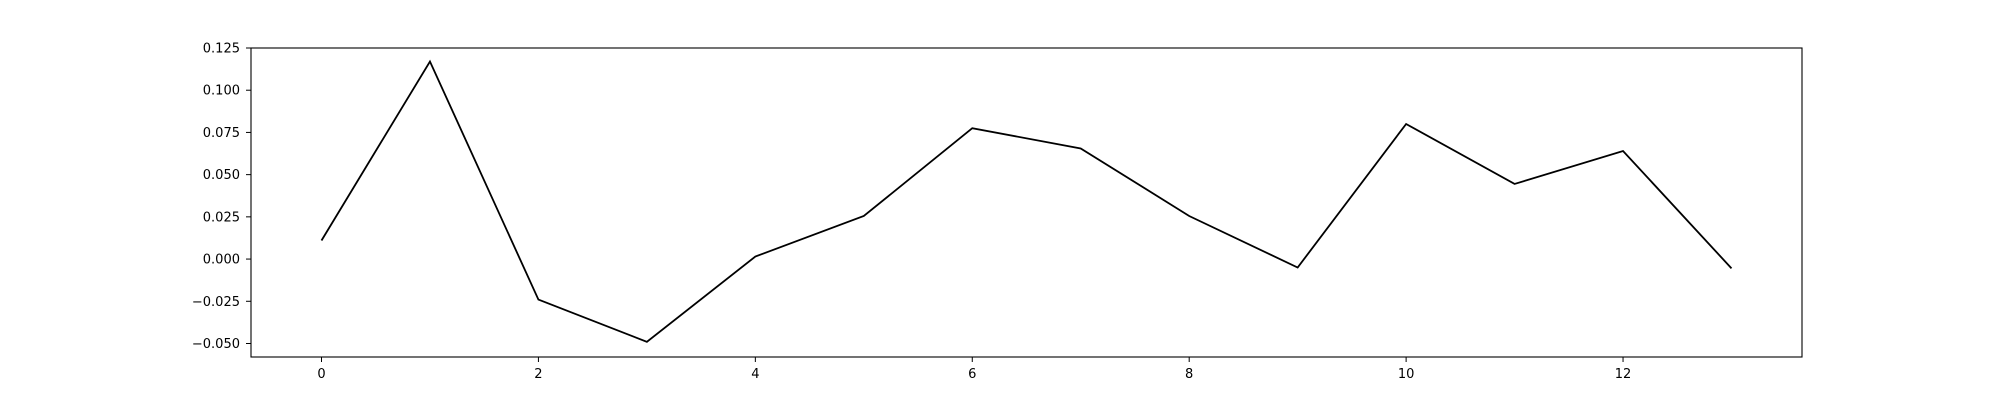 This screenshot has width=2000, height=400. I want to click on y-tick-label: 0.000, so click(221, 260).